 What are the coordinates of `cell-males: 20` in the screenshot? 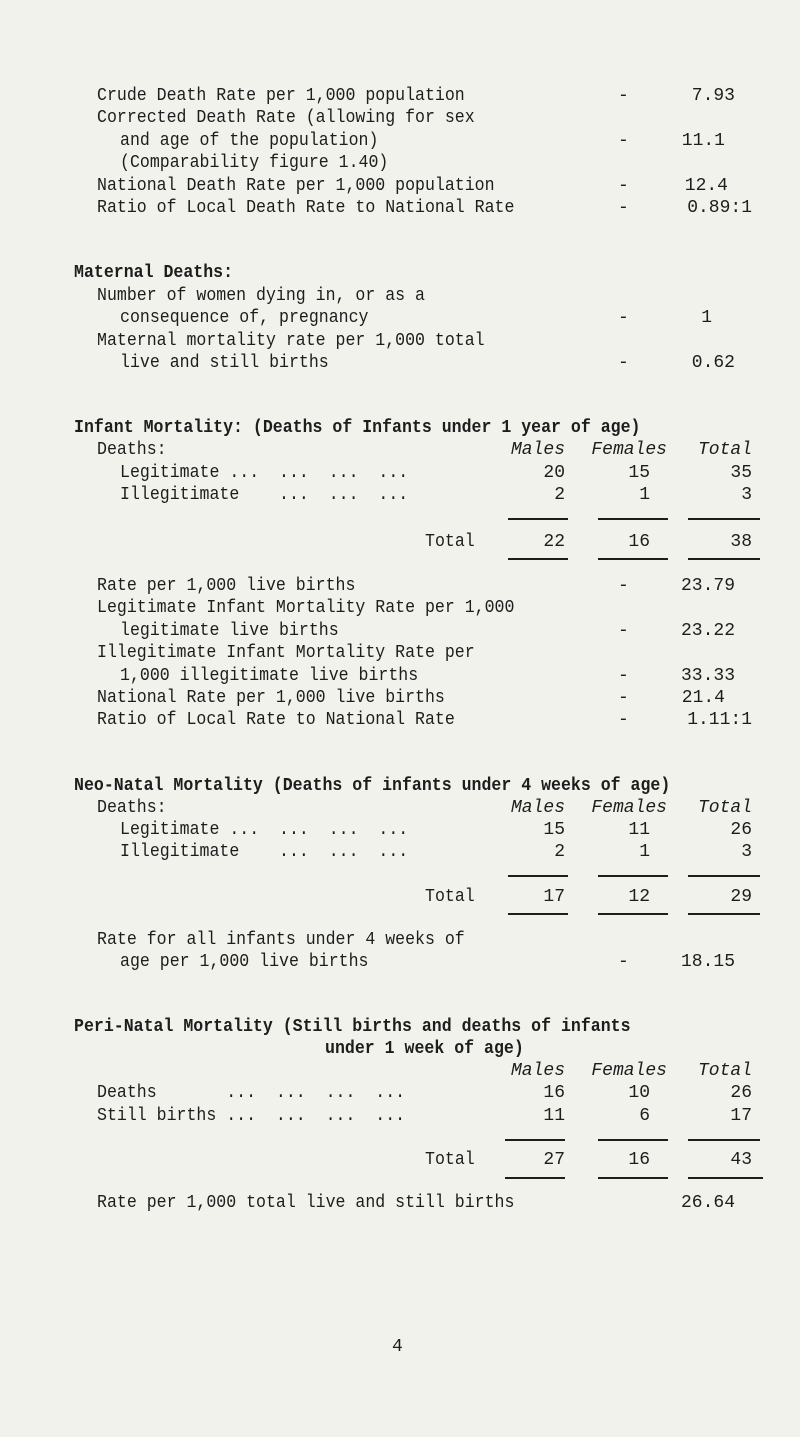 It's located at (554, 473).